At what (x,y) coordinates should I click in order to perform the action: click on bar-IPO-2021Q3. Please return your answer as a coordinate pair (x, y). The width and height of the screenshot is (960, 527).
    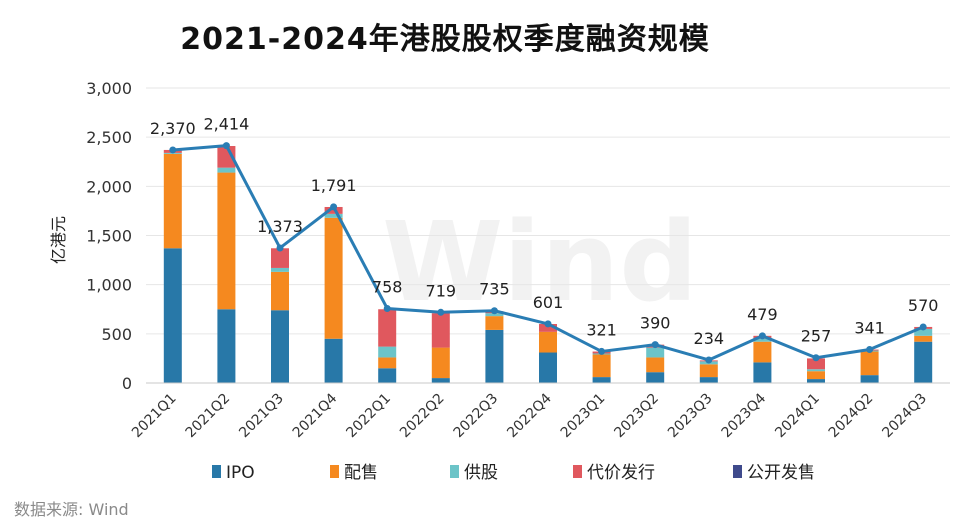
    Looking at the image, I should click on (280, 346).